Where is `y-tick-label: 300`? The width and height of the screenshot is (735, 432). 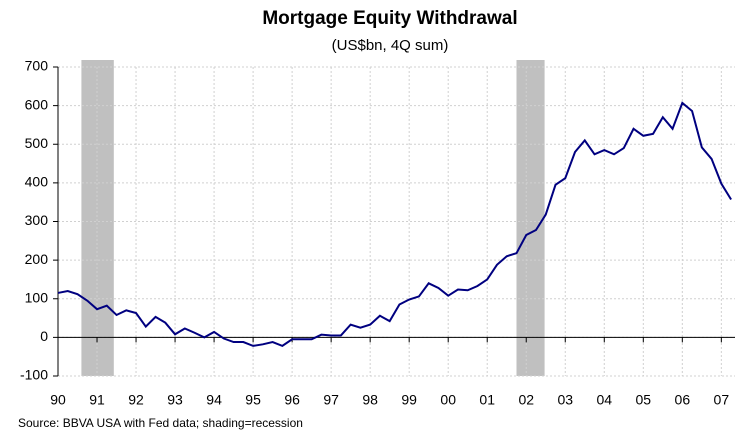 y-tick-label: 300 is located at coordinates (37, 220).